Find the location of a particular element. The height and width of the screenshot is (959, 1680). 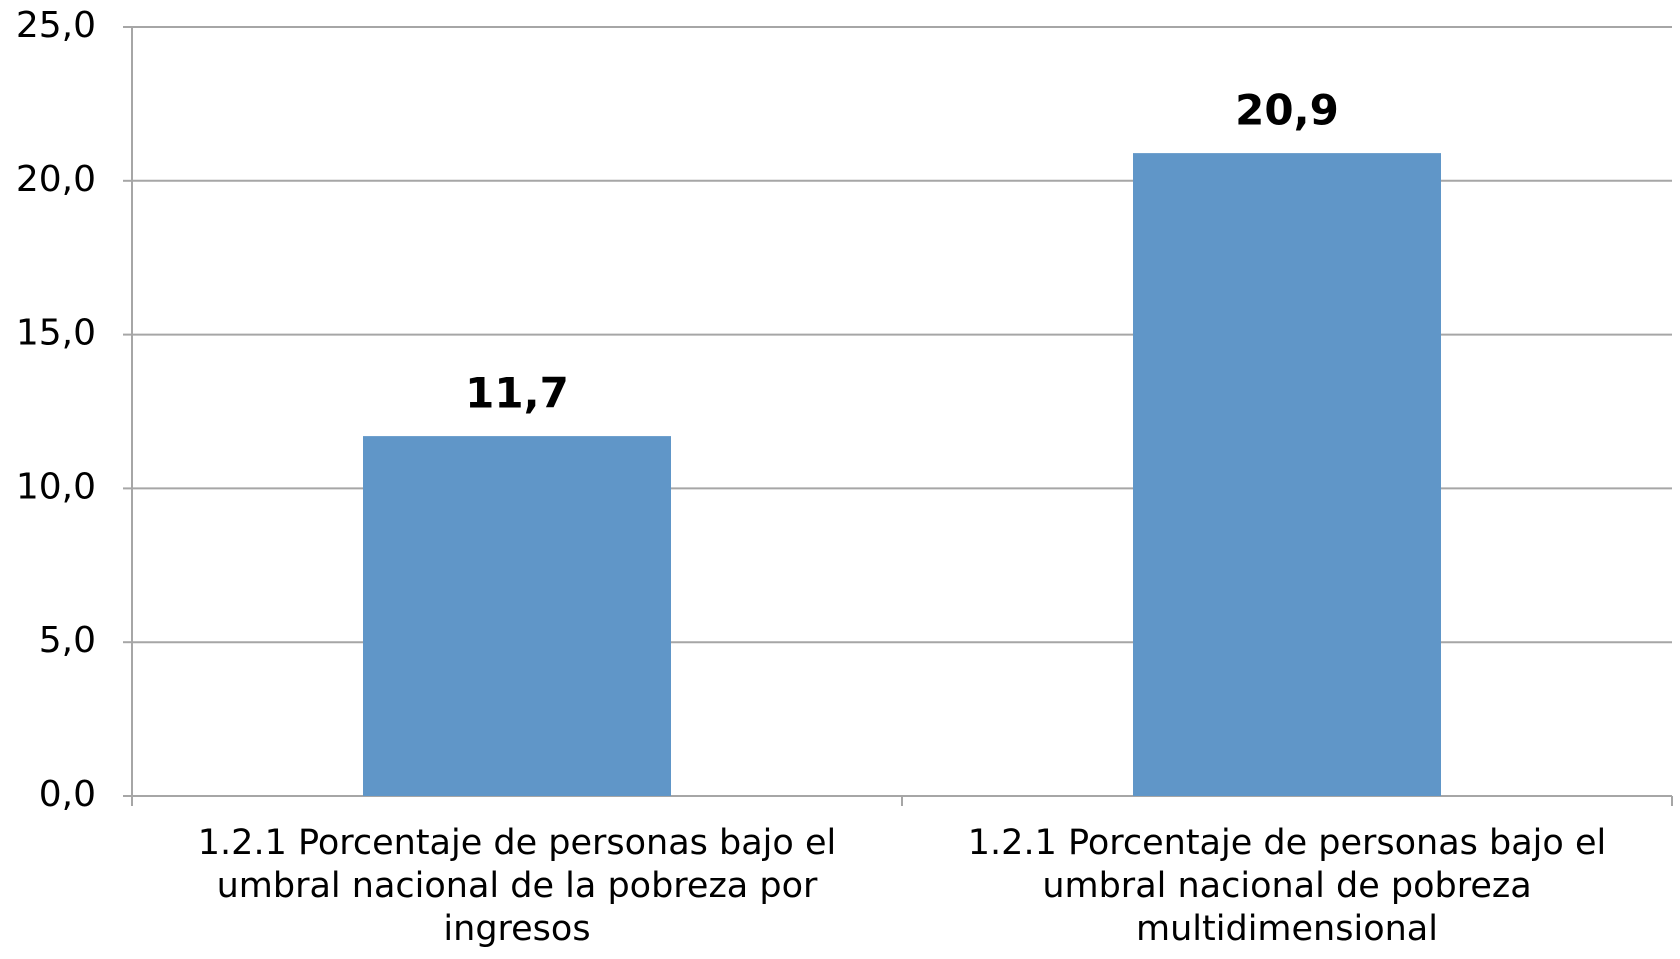

value-label: 11,7 is located at coordinates (517, 393).